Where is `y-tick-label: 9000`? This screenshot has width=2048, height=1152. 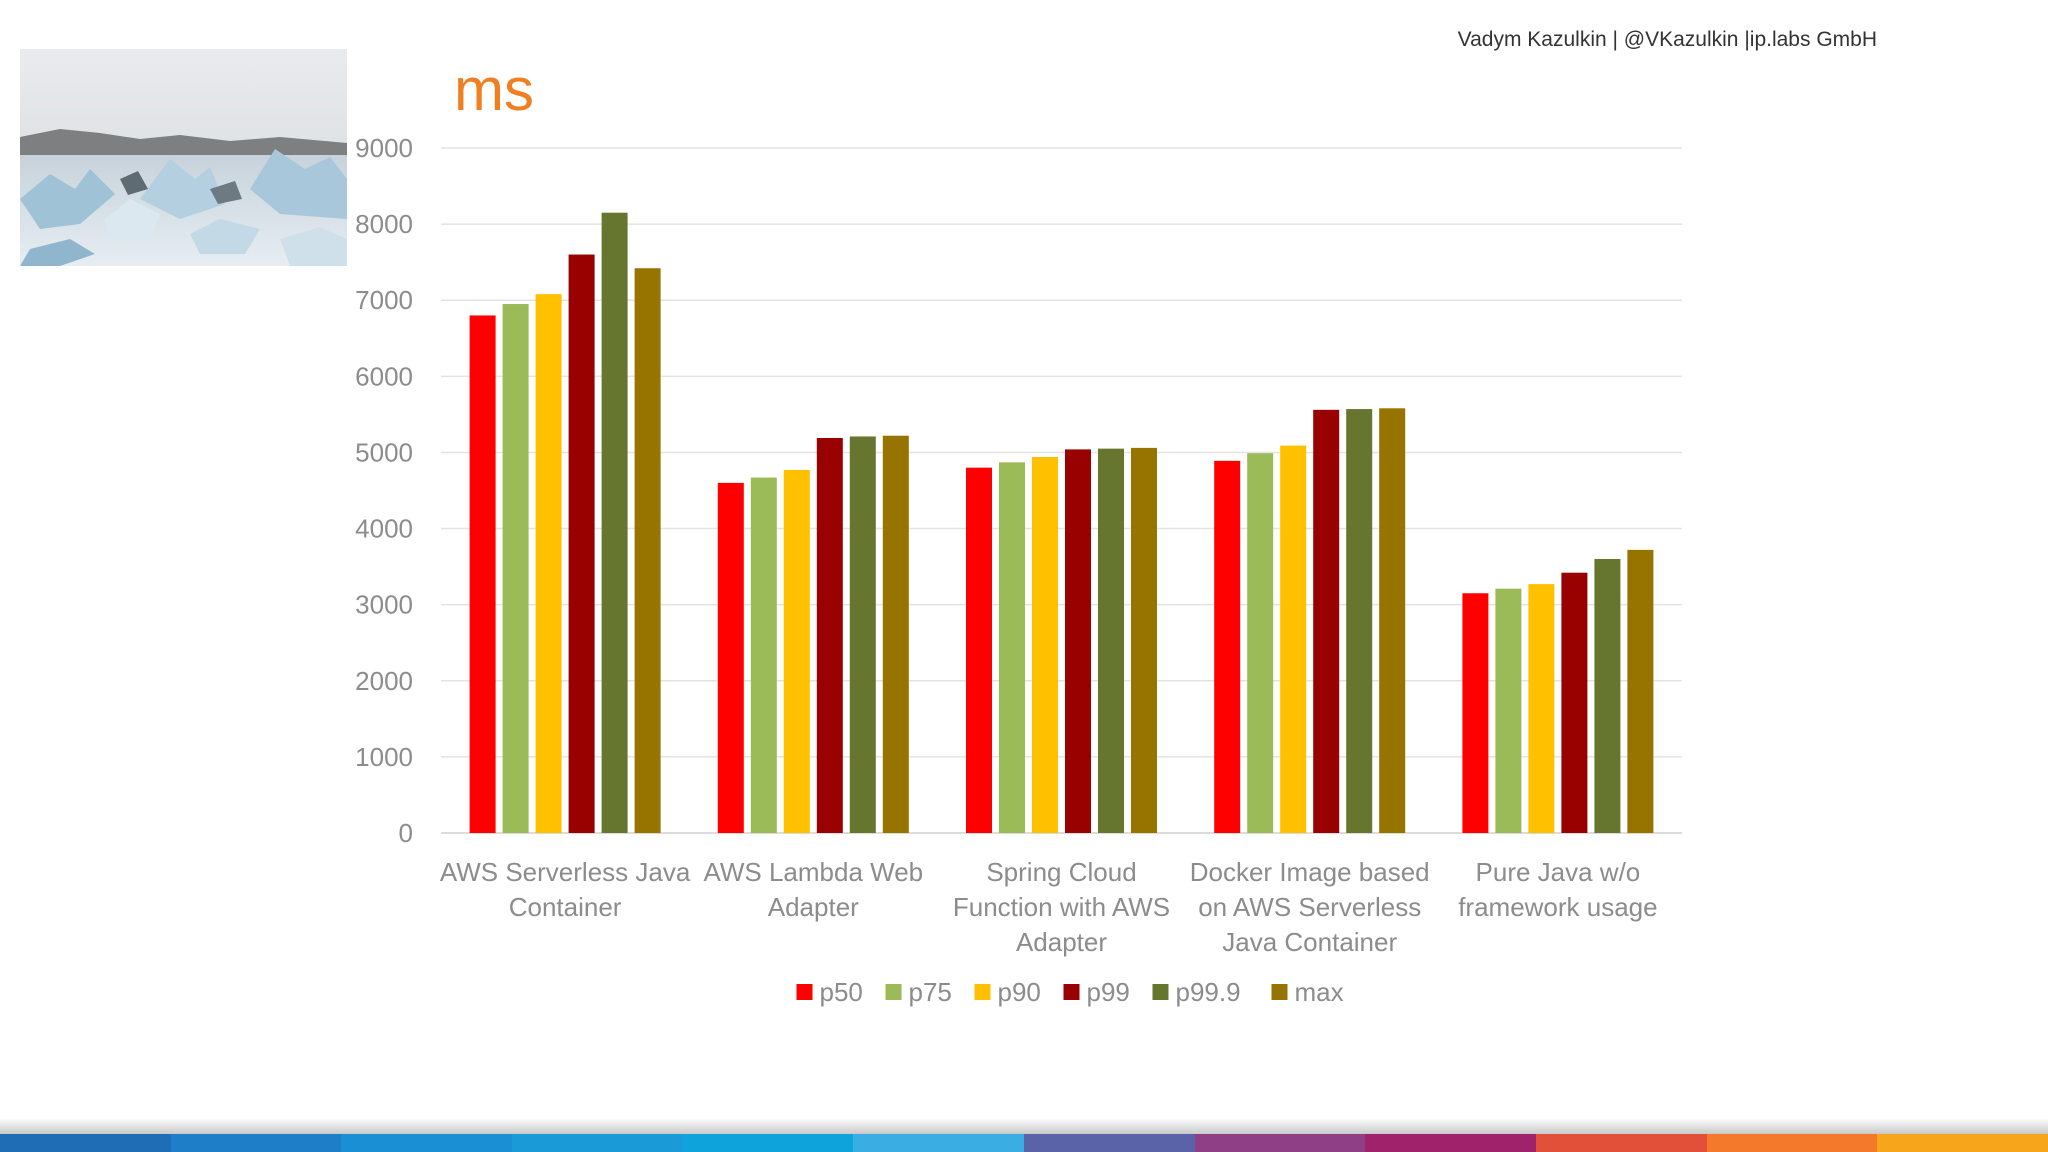
y-tick-label: 9000 is located at coordinates (384, 148).